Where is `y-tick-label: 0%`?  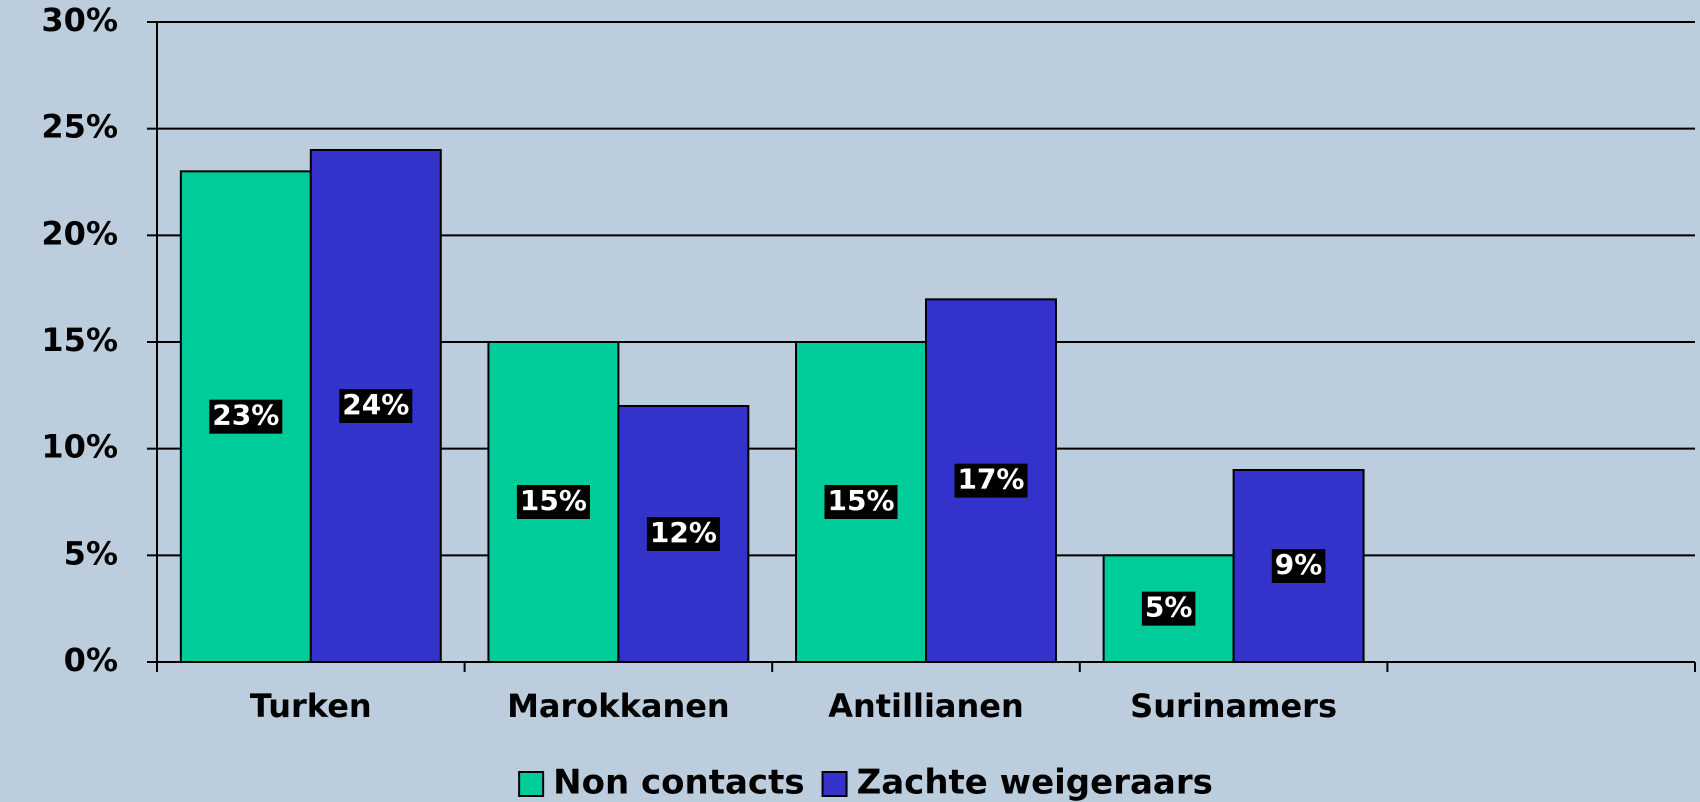
y-tick-label: 0% is located at coordinates (91, 660).